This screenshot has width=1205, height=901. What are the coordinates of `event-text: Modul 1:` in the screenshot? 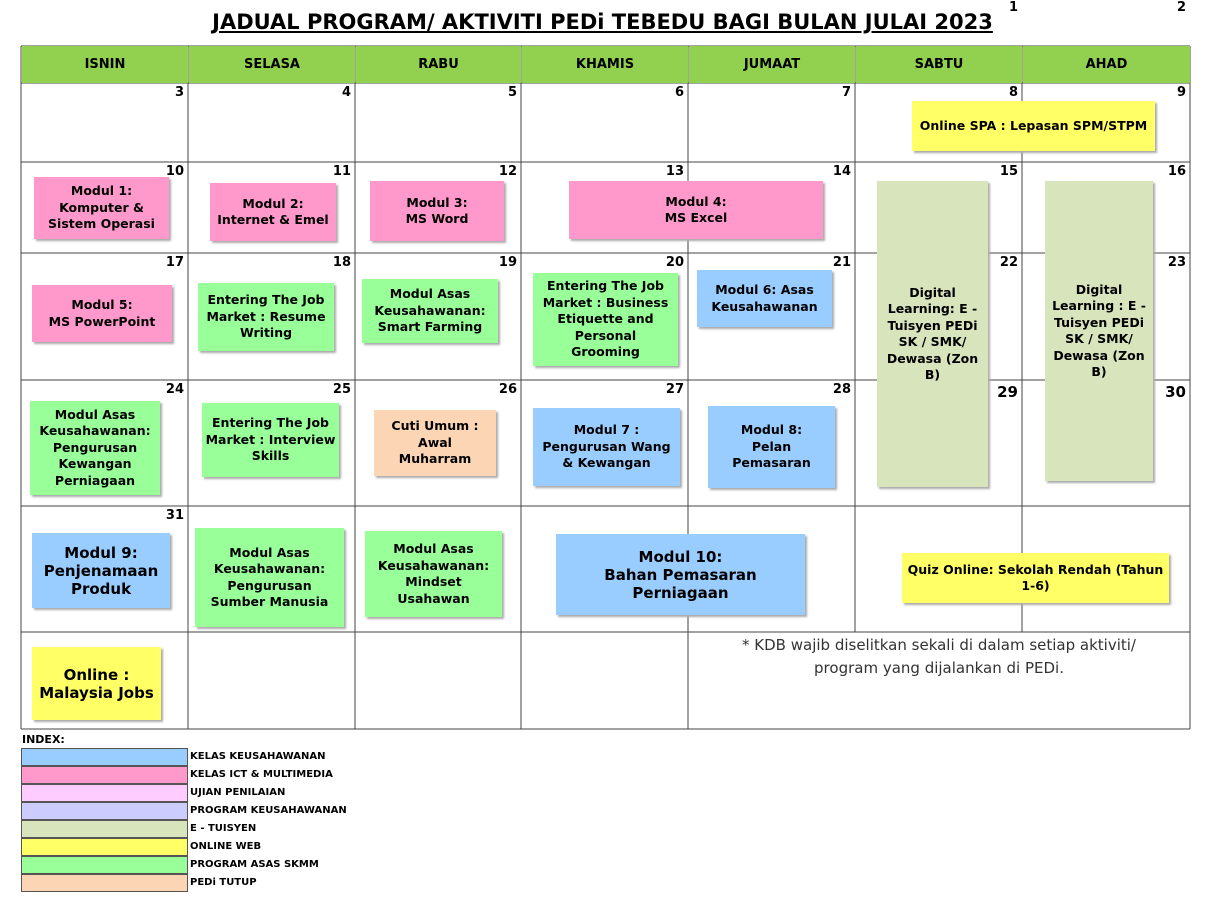 It's located at (101, 191).